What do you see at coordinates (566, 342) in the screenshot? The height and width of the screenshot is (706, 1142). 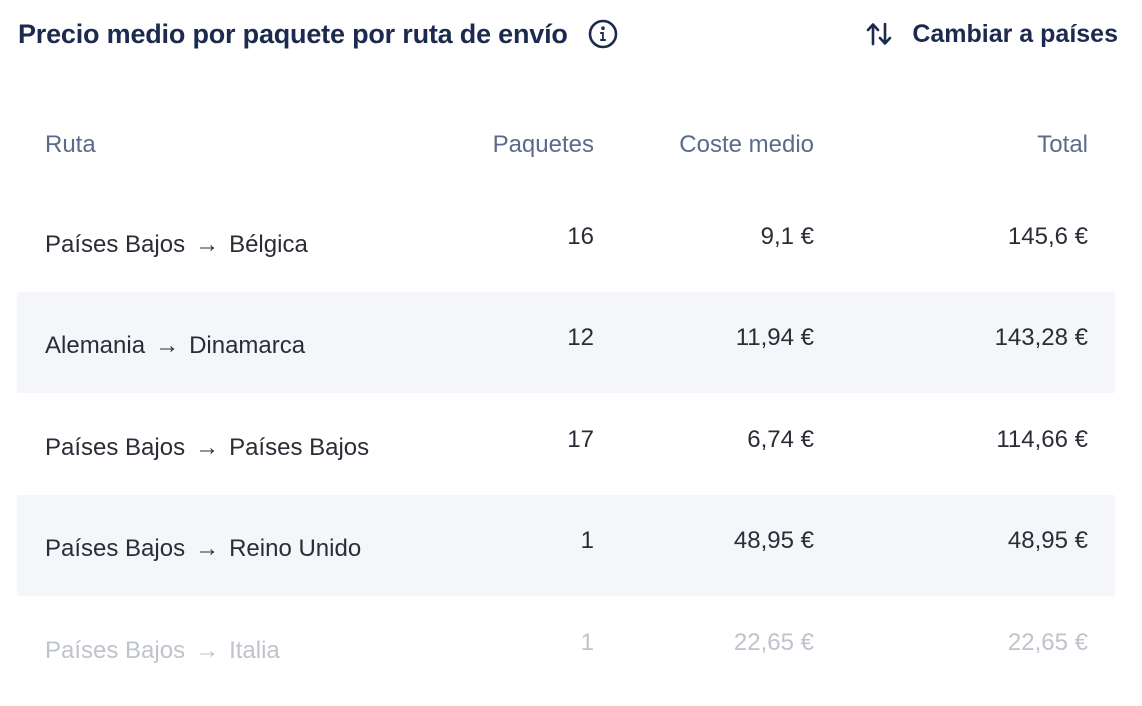 I see `table-row: Alemania → Dinamarca 12 11,94 € 143,28 €` at bounding box center [566, 342].